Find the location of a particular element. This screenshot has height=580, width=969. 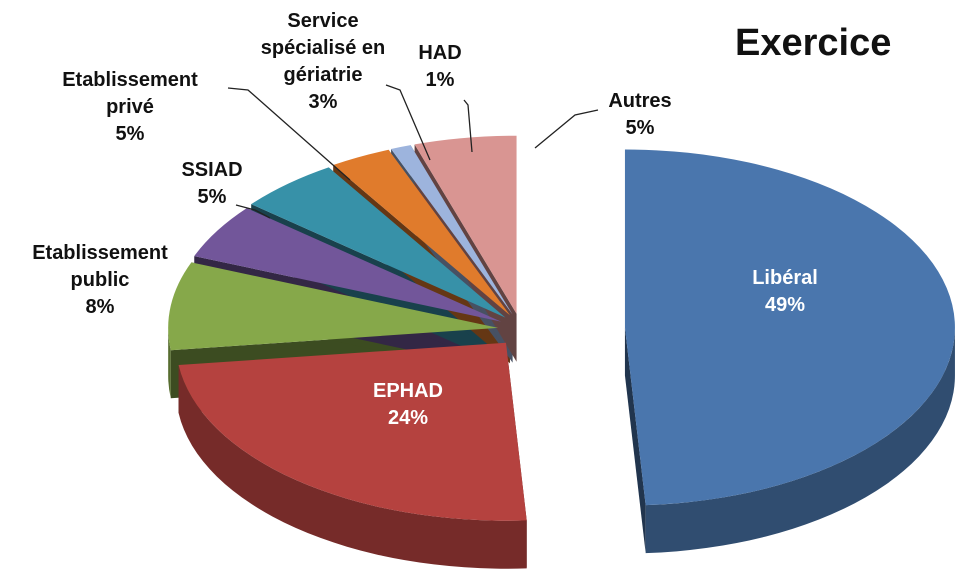

slice-wall is located at coordinates (635, 440).